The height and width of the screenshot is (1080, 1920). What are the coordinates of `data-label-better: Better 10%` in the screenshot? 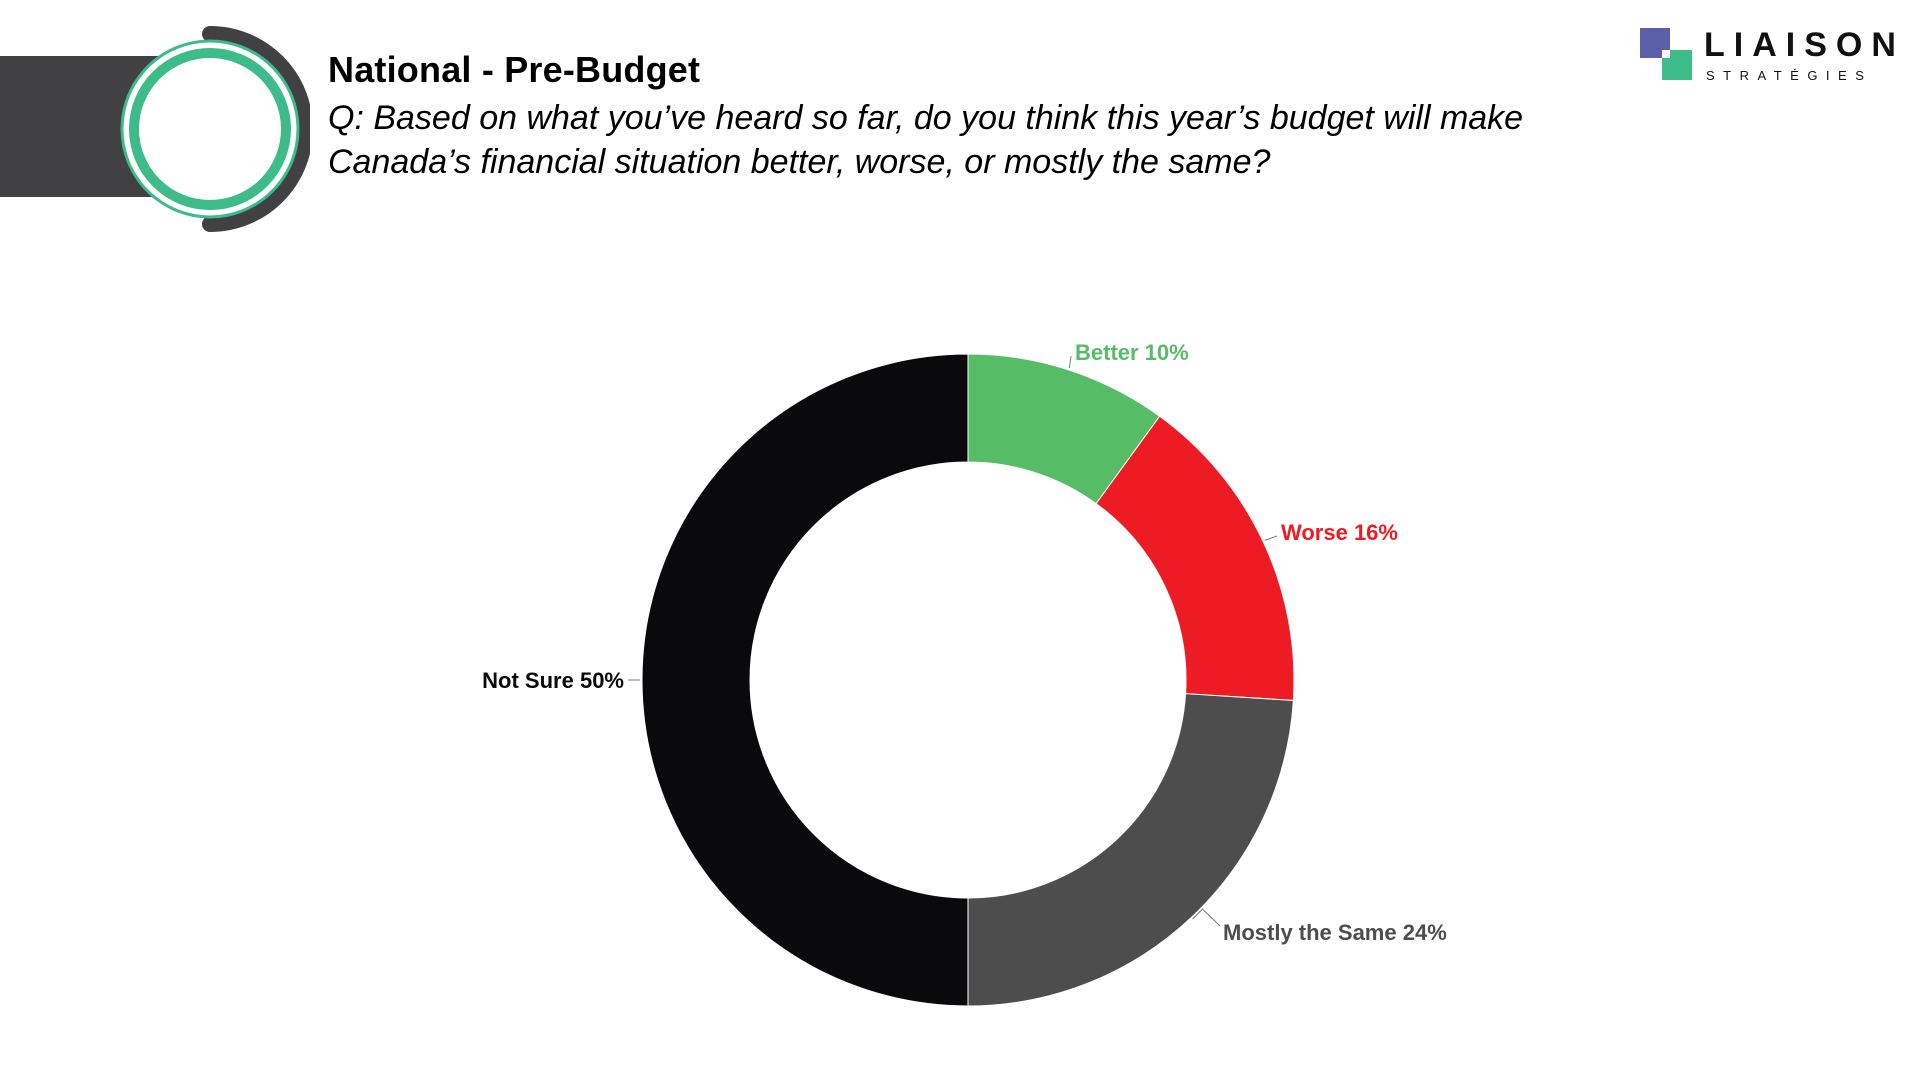 It's located at (1132, 352).